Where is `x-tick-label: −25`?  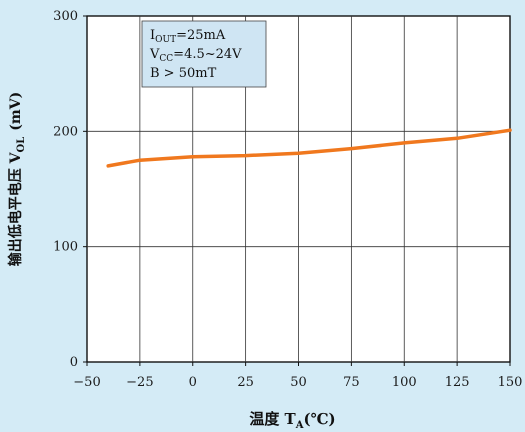
x-tick-label: −25 is located at coordinates (139, 382).